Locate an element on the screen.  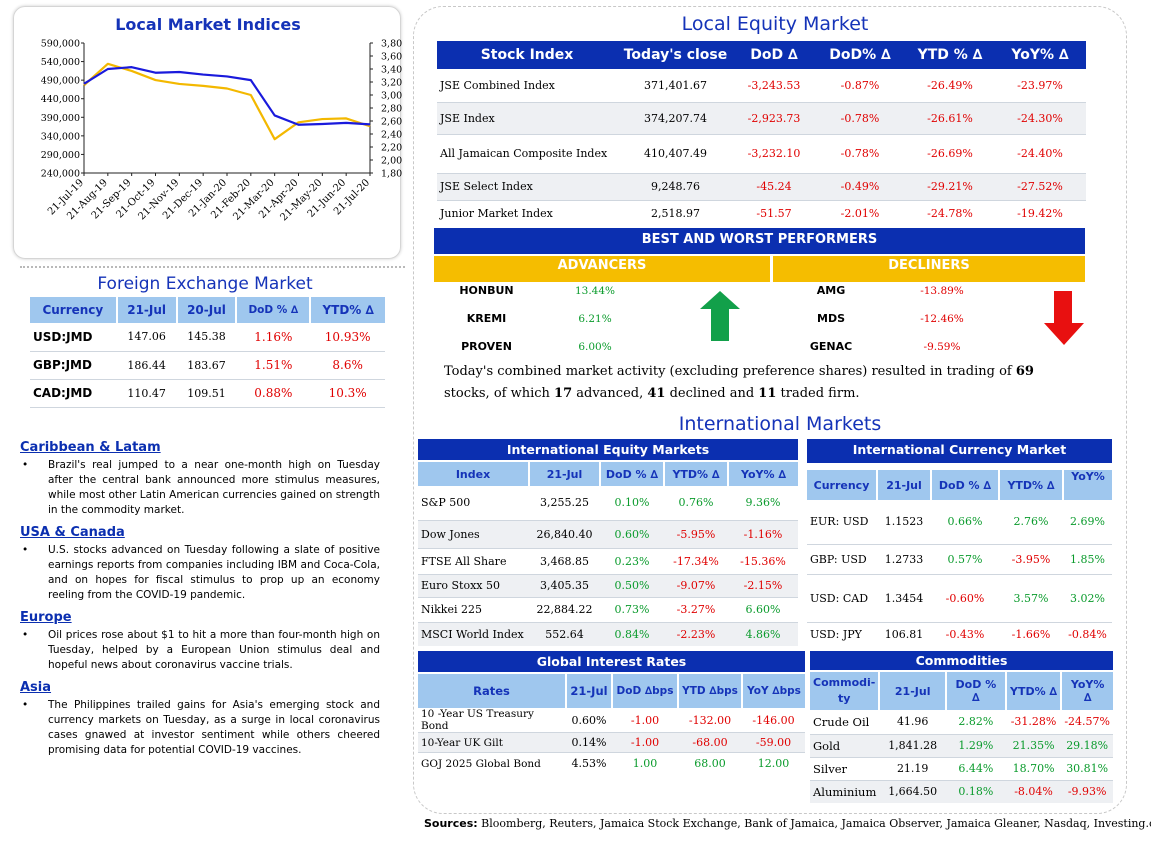
equity-col-close: Today's close is located at coordinates (675, 55).